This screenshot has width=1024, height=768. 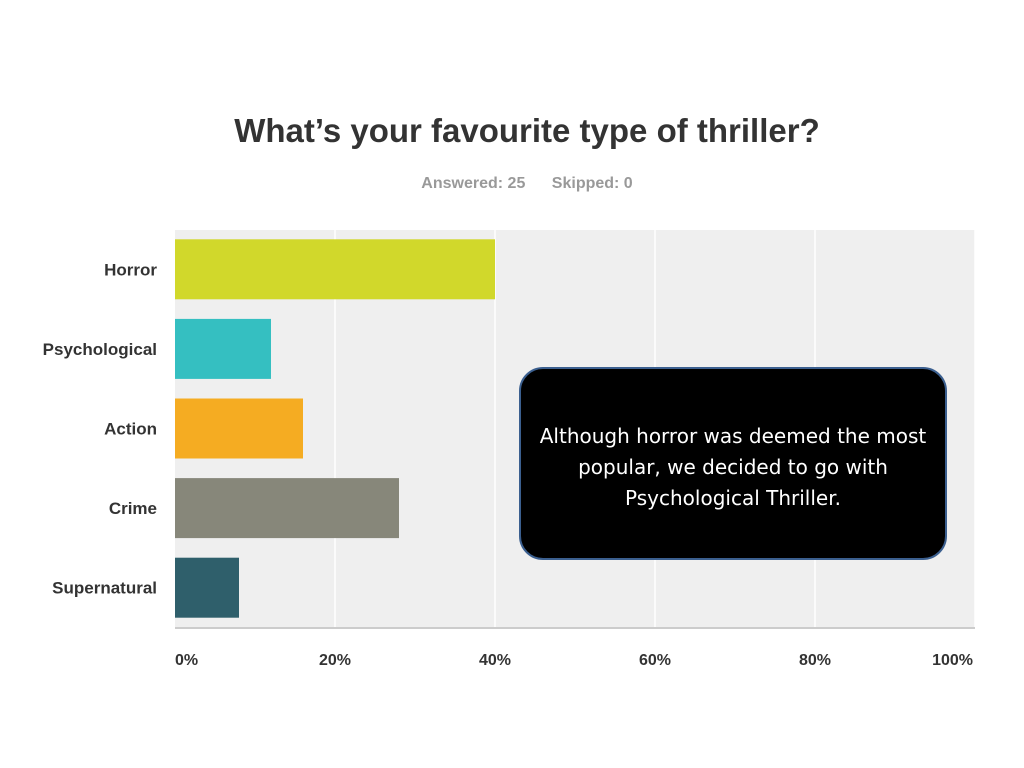 I want to click on category-label: Supernatural, so click(x=104, y=588).